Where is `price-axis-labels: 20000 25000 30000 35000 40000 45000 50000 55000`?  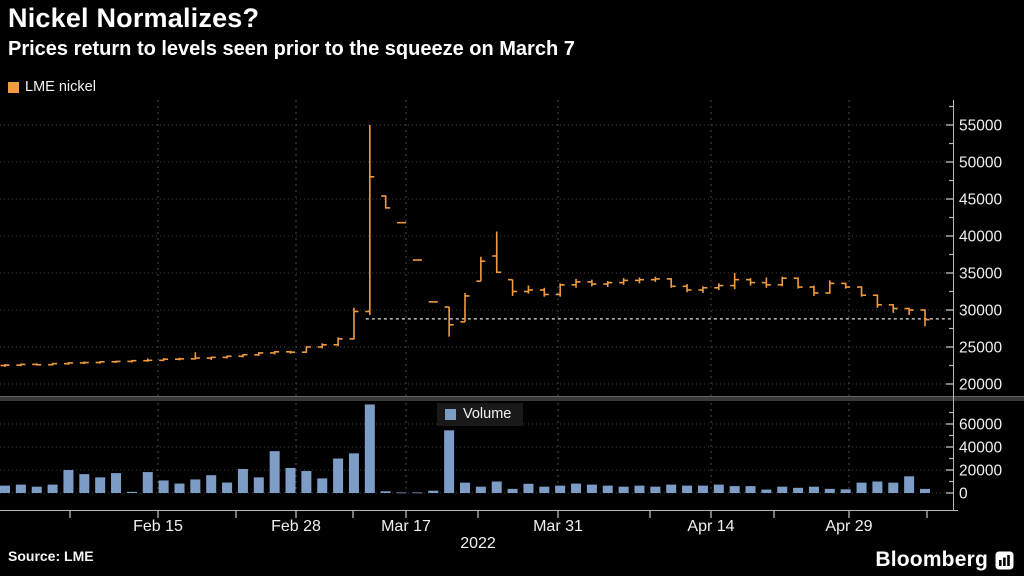
price-axis-labels: 20000 25000 30000 35000 40000 45000 50000 55000 is located at coordinates (974, 249).